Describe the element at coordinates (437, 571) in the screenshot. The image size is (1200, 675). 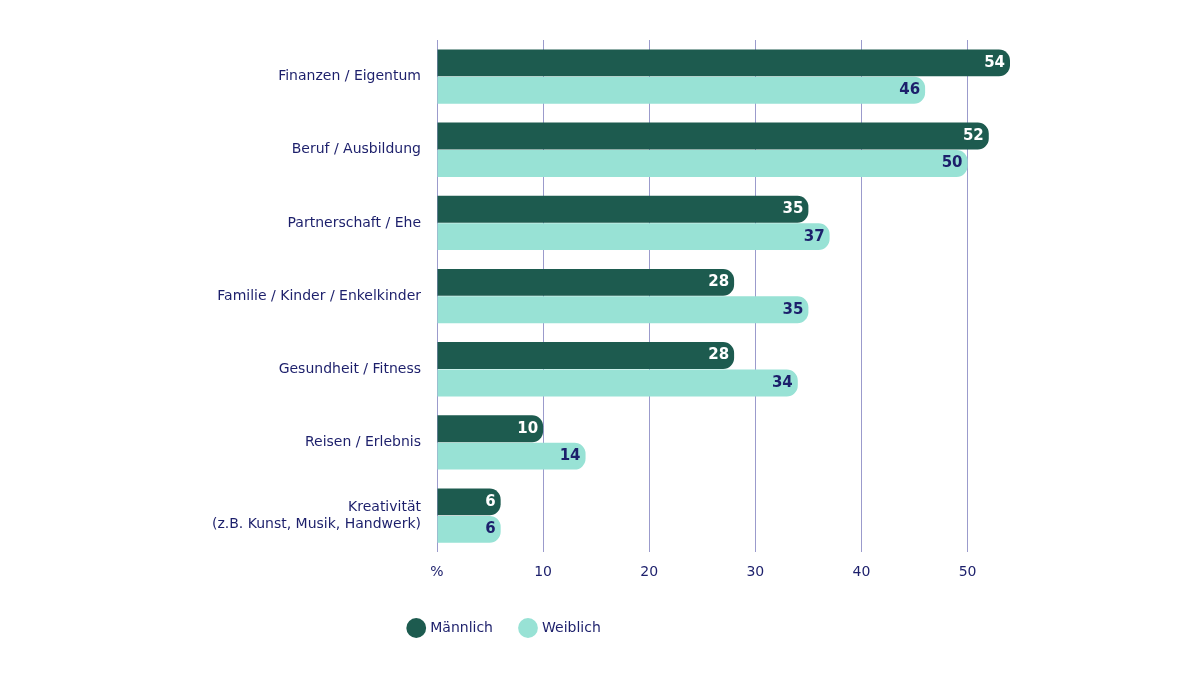
I see `x-tick-label: %` at that location.